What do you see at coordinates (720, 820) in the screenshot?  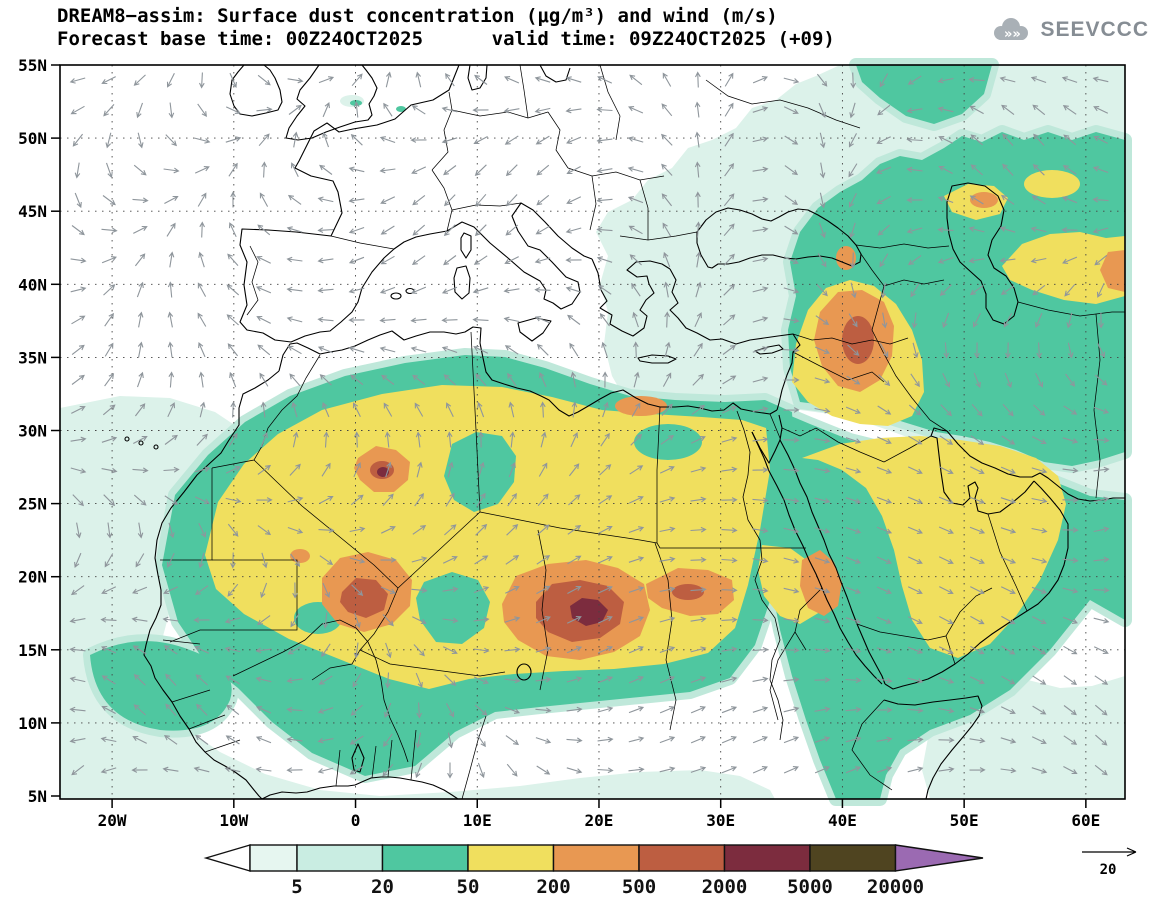 I see `lon-label: 30E` at bounding box center [720, 820].